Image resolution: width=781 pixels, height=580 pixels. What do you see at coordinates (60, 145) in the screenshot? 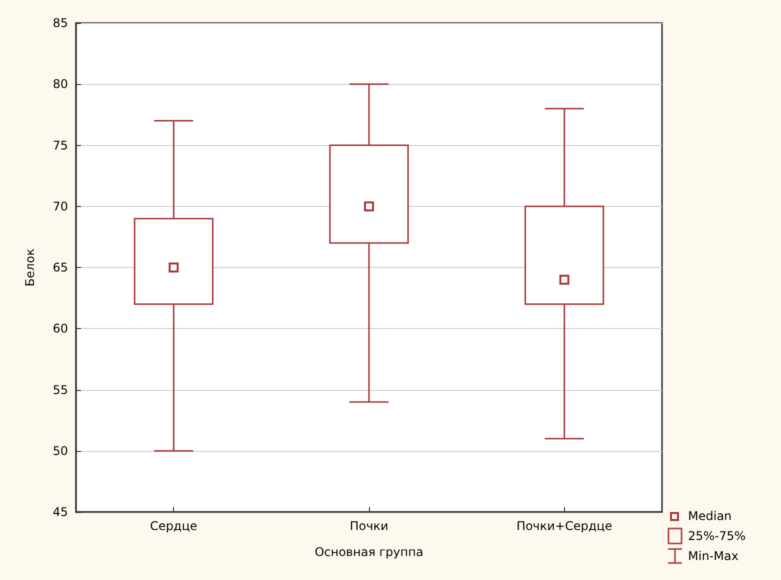
I see `y-tick-label: 75` at bounding box center [60, 145].